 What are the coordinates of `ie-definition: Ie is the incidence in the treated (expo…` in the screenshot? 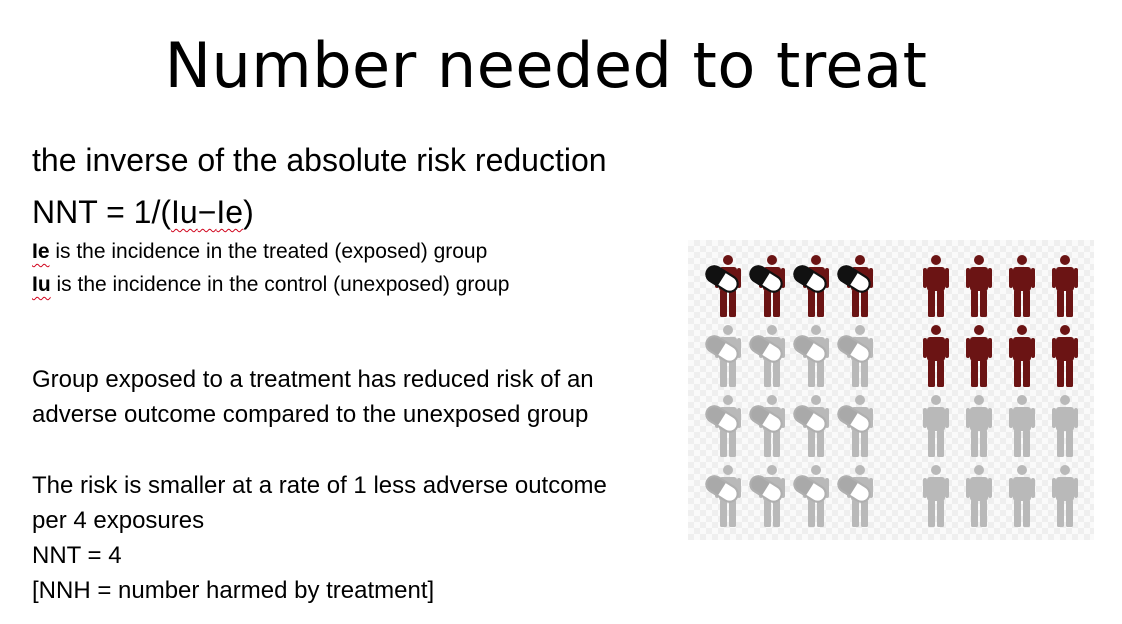 It's located at (259, 252).